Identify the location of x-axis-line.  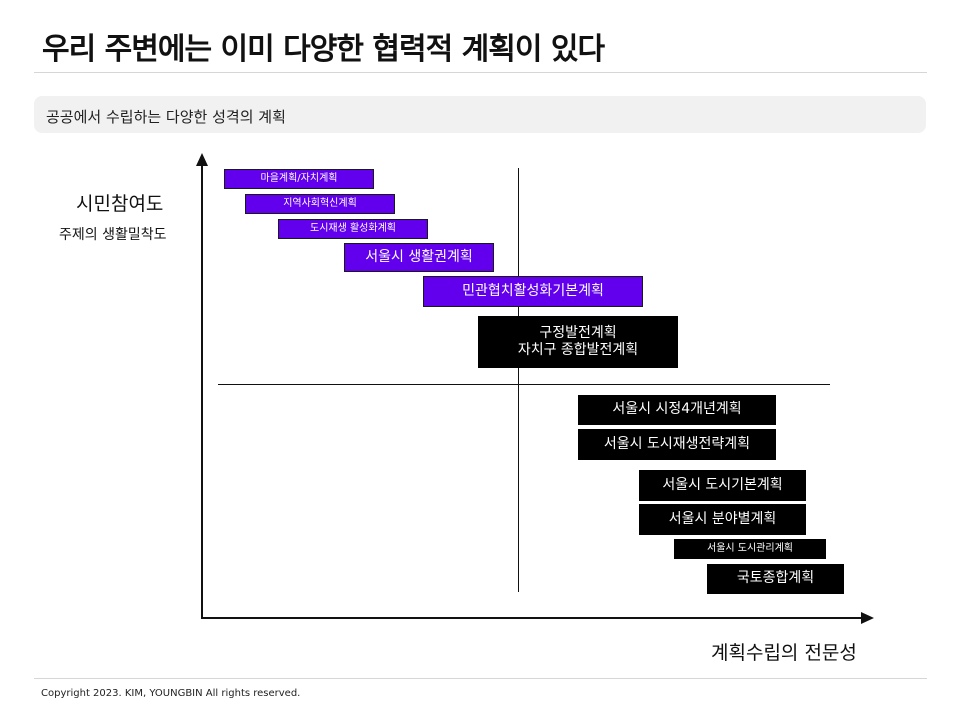
(532, 618).